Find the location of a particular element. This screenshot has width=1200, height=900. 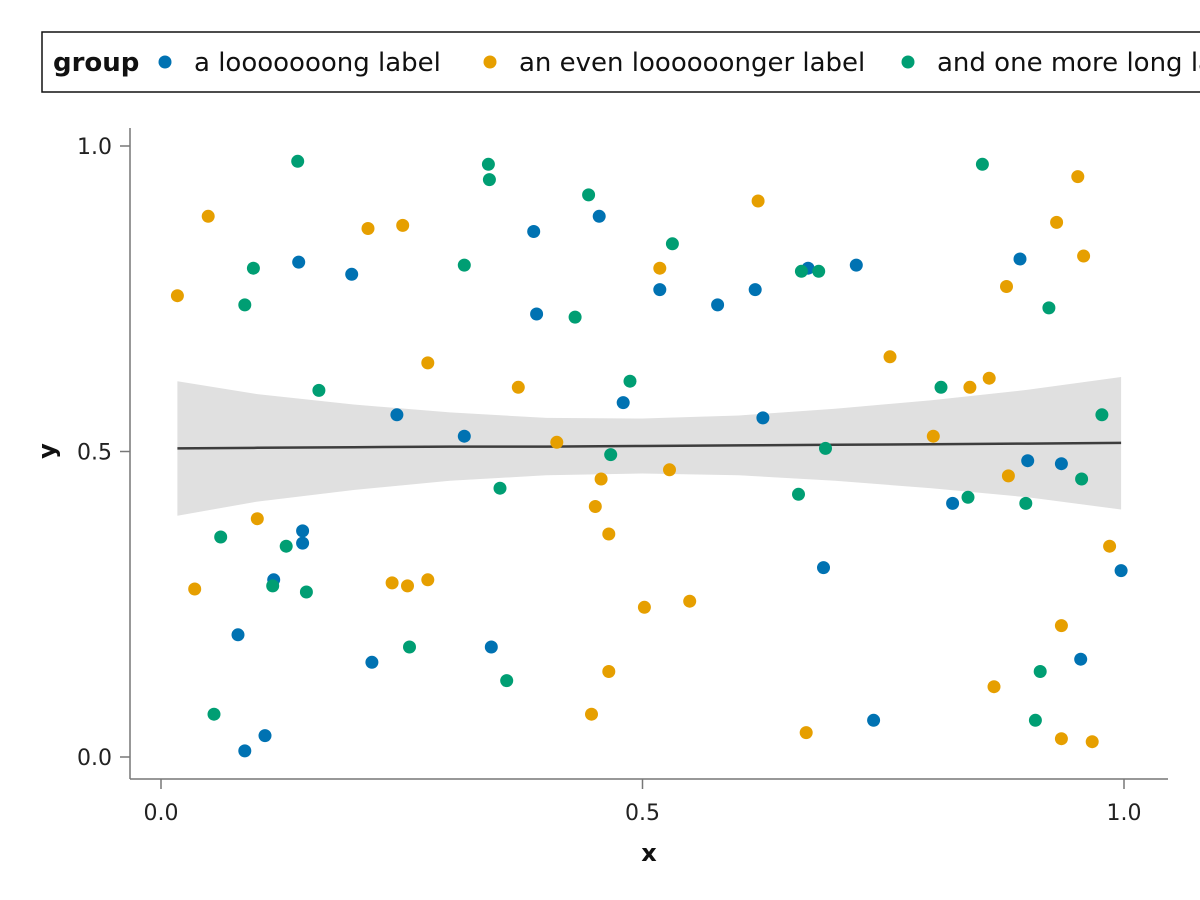

legend-title: group is located at coordinates (96, 63).